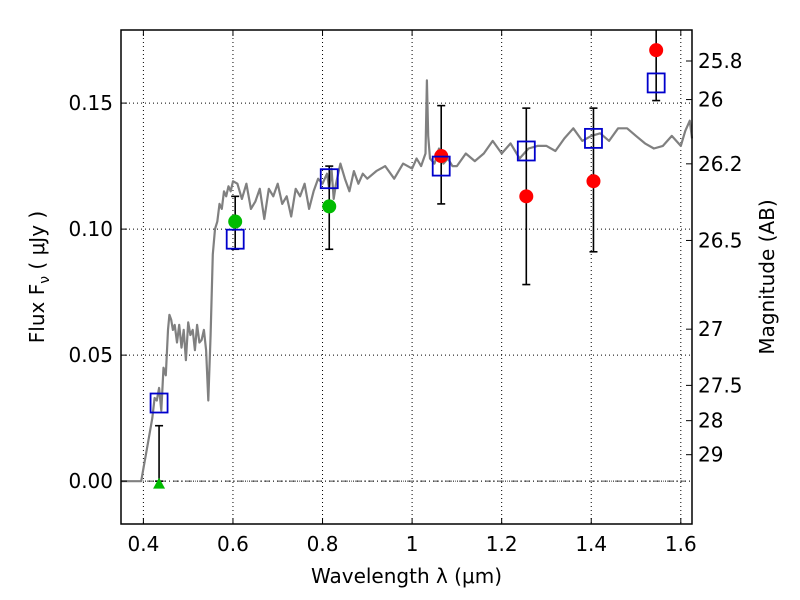  What do you see at coordinates (720, 61) in the screenshot?
I see `y2-tick-label: 25.8` at bounding box center [720, 61].